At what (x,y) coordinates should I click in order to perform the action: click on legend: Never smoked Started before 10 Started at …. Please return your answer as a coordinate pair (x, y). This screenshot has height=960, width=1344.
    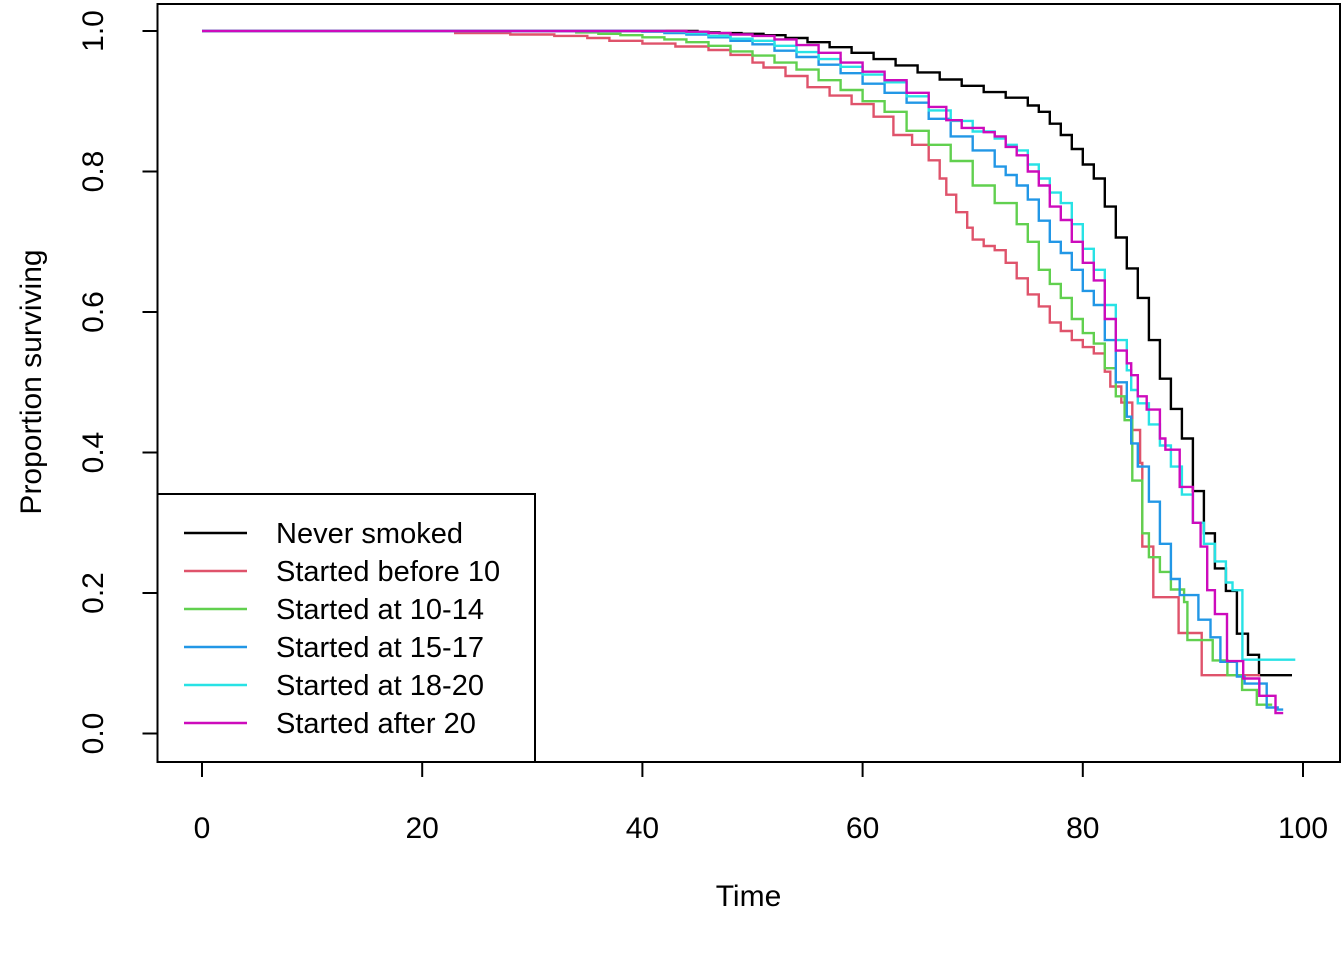
    Looking at the image, I should click on (346, 628).